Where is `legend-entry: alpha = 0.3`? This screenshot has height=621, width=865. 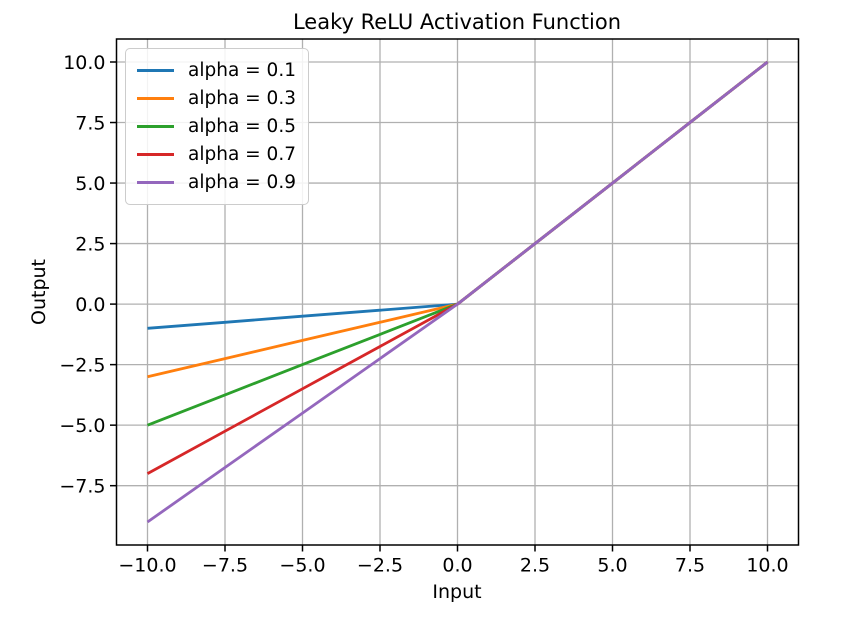
legend-entry: alpha = 0.3 is located at coordinates (216, 98).